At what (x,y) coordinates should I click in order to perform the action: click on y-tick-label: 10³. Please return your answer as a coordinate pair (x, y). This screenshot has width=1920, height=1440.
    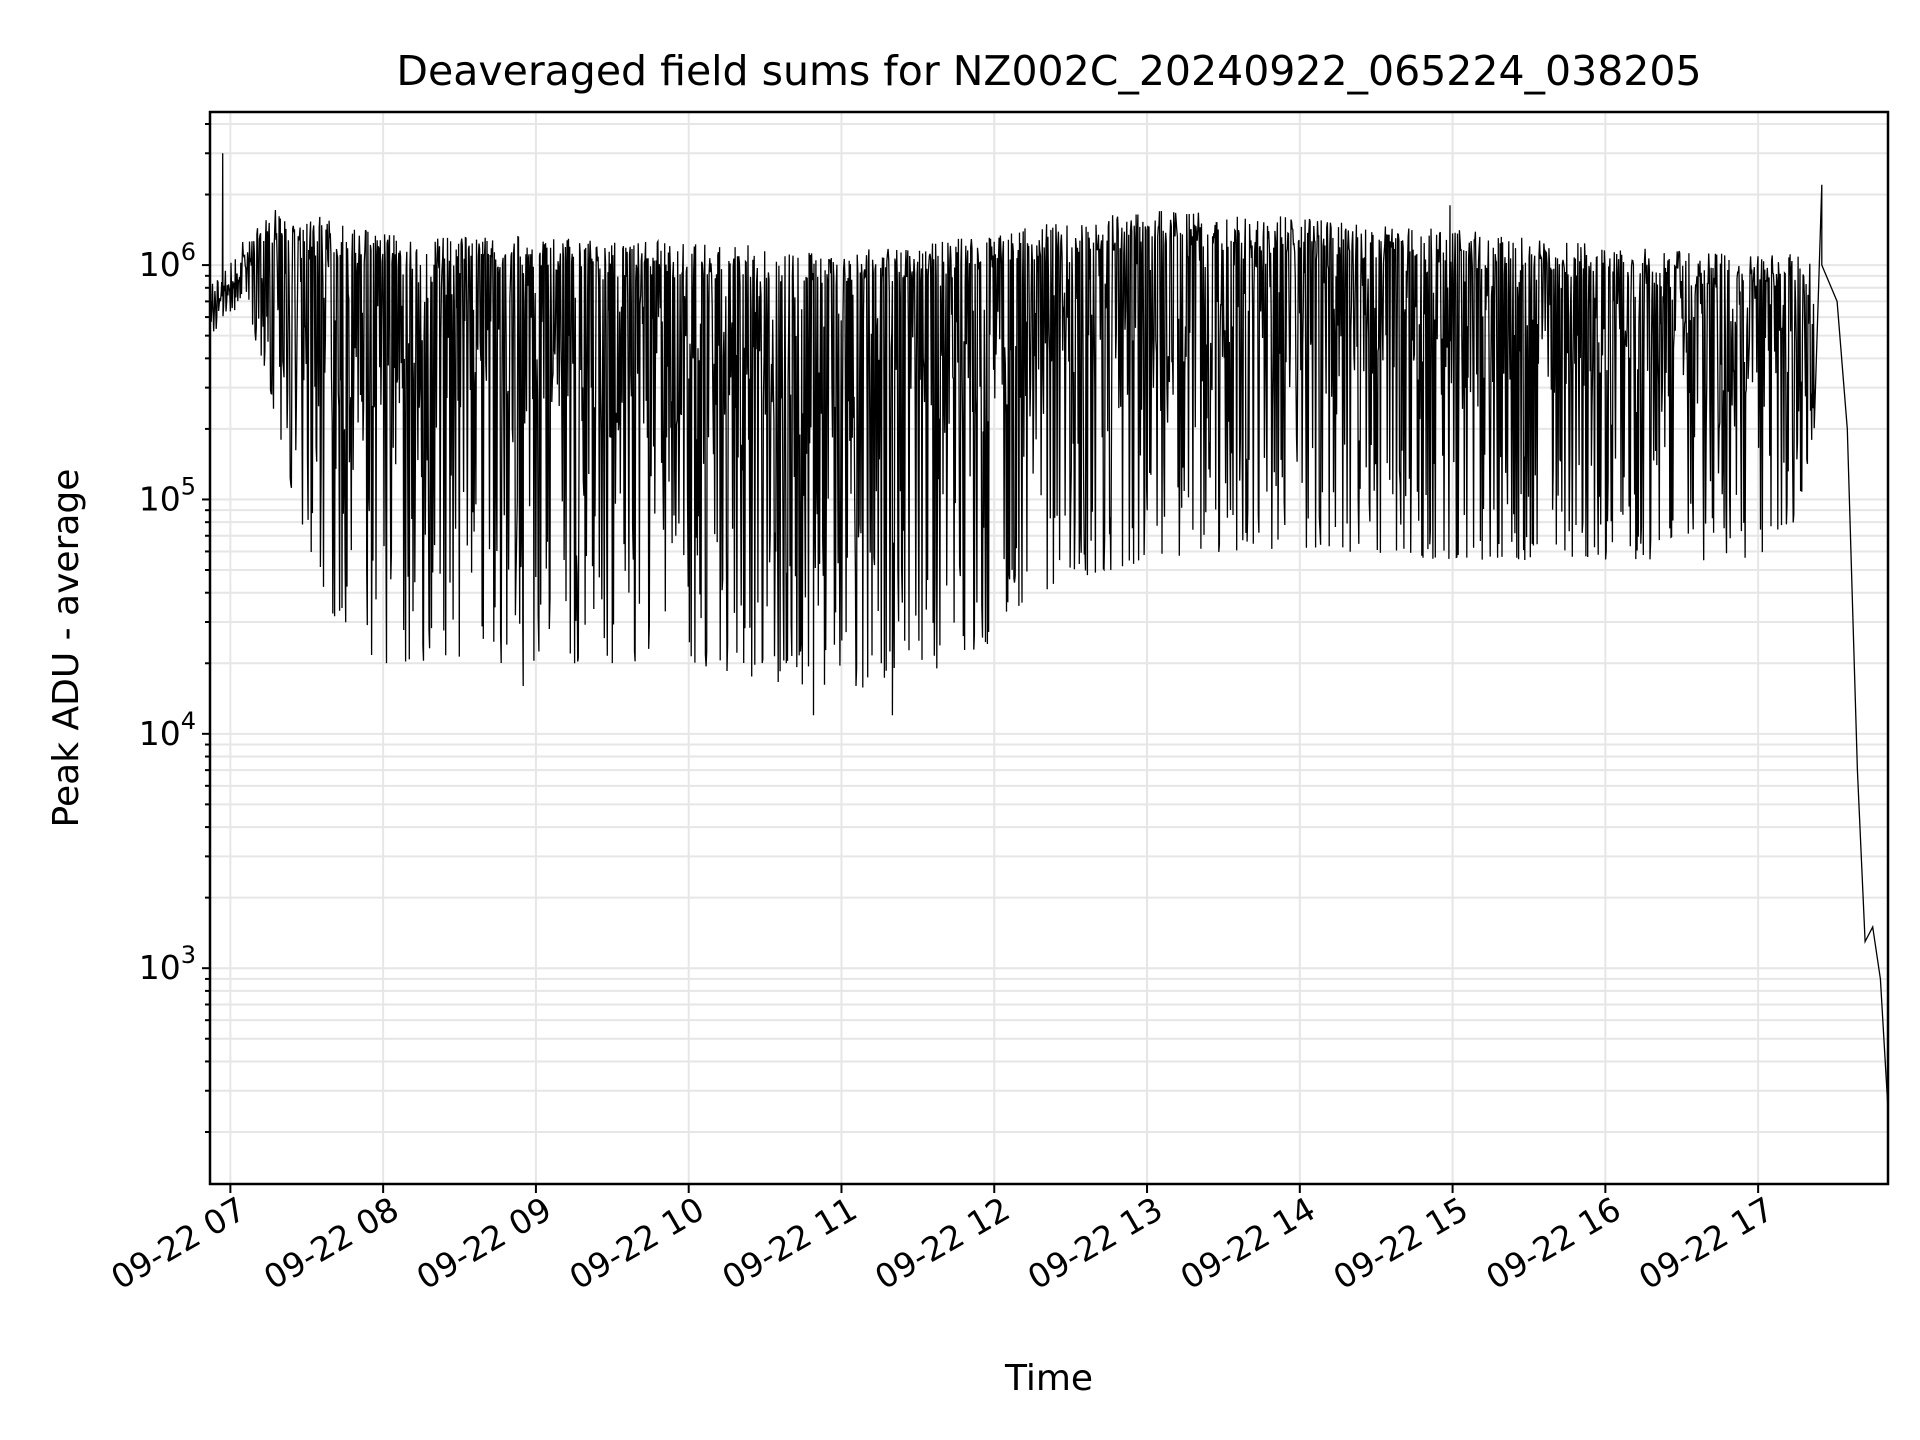
    Looking at the image, I should click on (167, 964).